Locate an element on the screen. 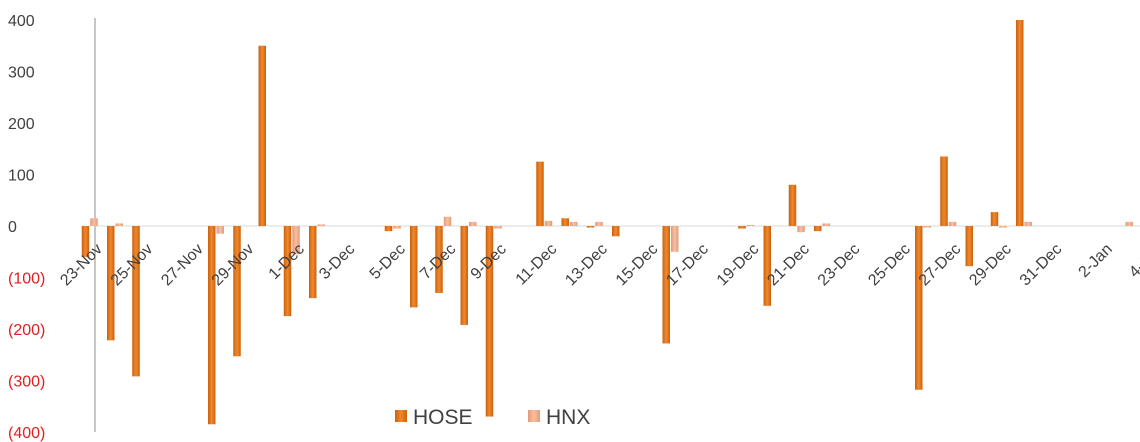  bar-hnx-21-dec is located at coordinates (801, 229).